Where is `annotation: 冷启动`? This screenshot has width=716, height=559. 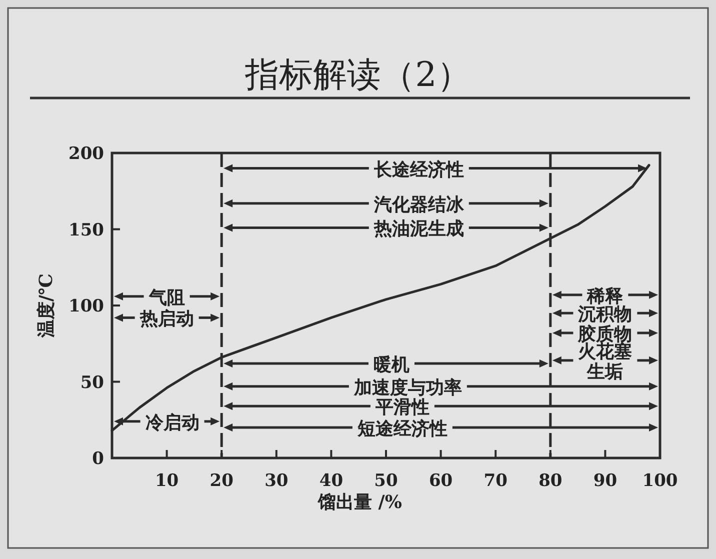 annotation: 冷启动 is located at coordinates (172, 423).